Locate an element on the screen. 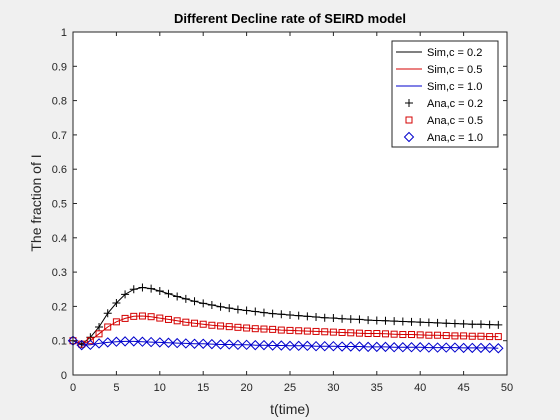 The image size is (560, 420). y-tick-label: 0.3 is located at coordinates (59, 273).